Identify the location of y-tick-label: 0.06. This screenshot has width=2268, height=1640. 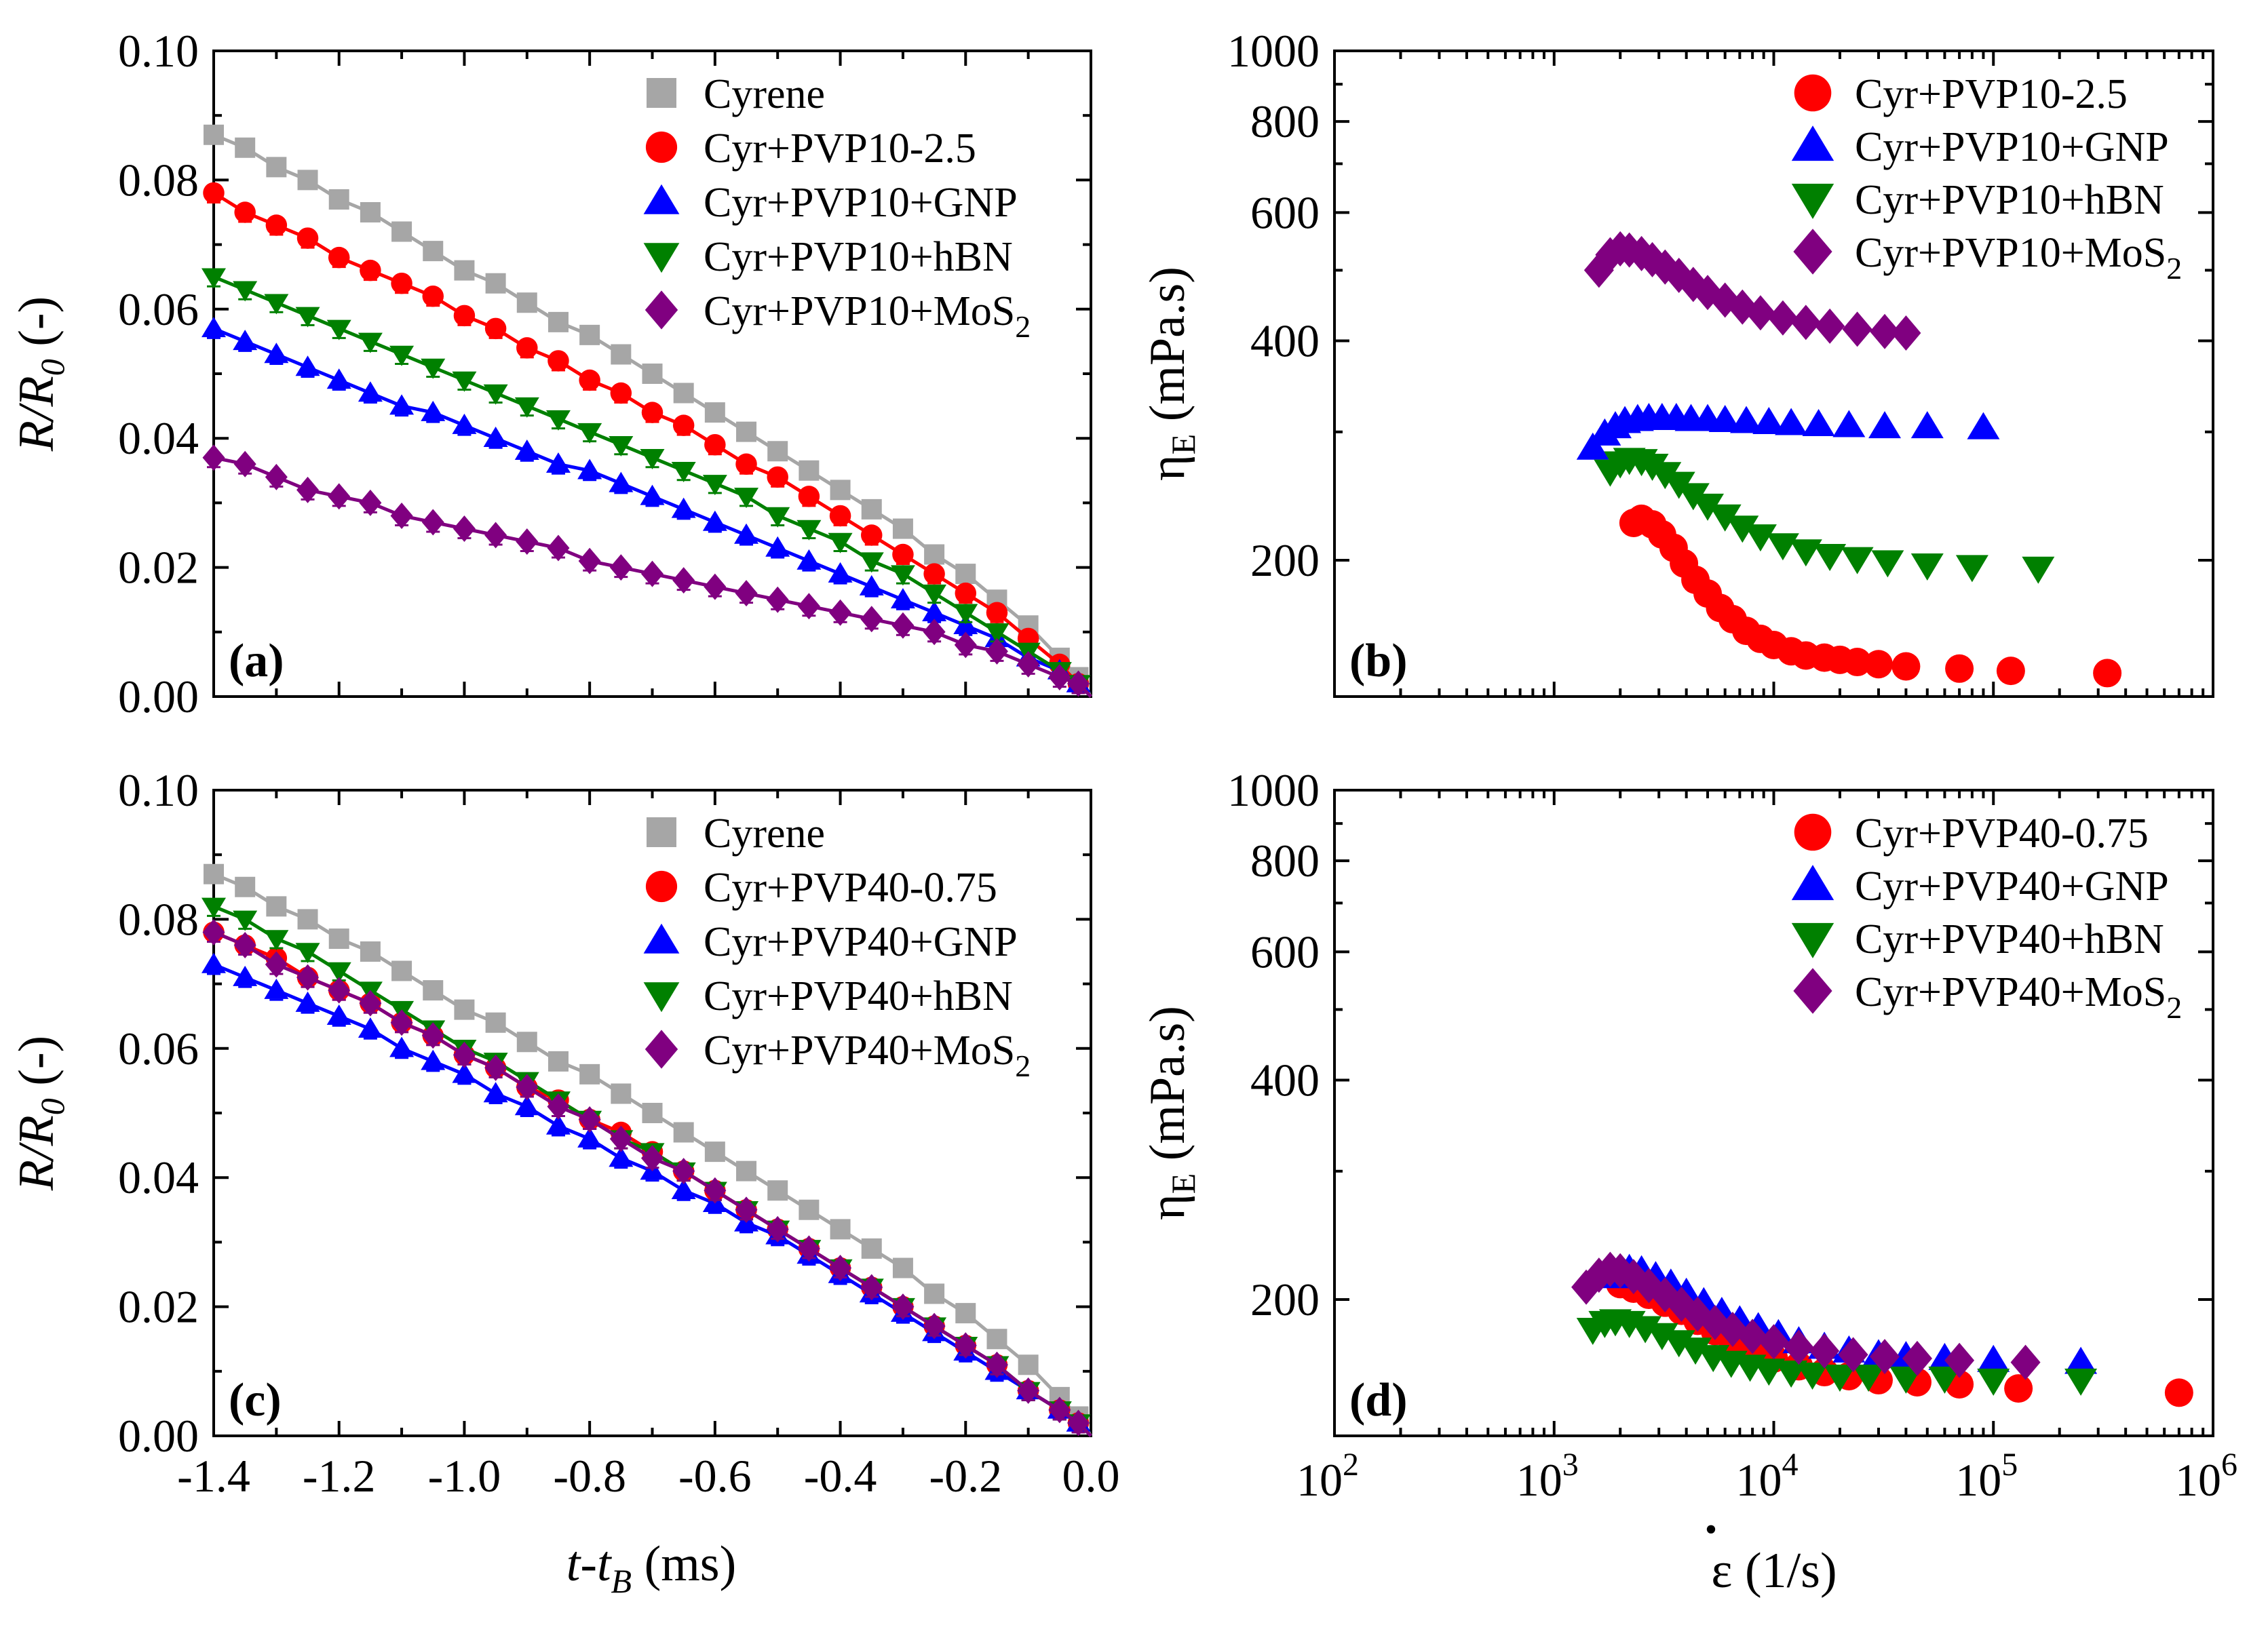
(158, 1048).